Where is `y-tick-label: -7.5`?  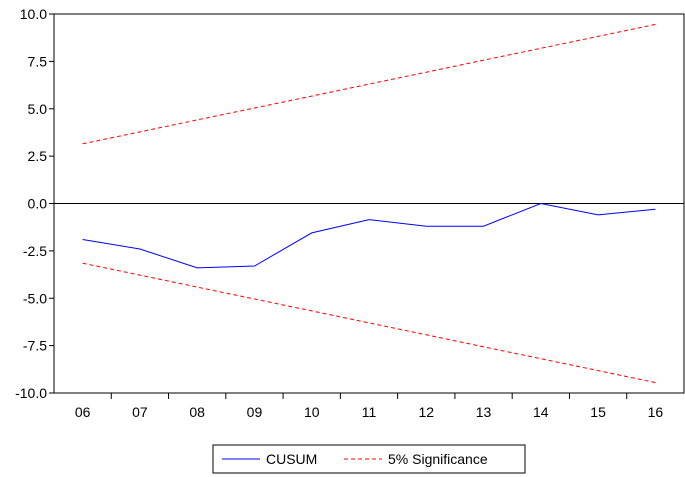
y-tick-label: -7.5 is located at coordinates (35, 346).